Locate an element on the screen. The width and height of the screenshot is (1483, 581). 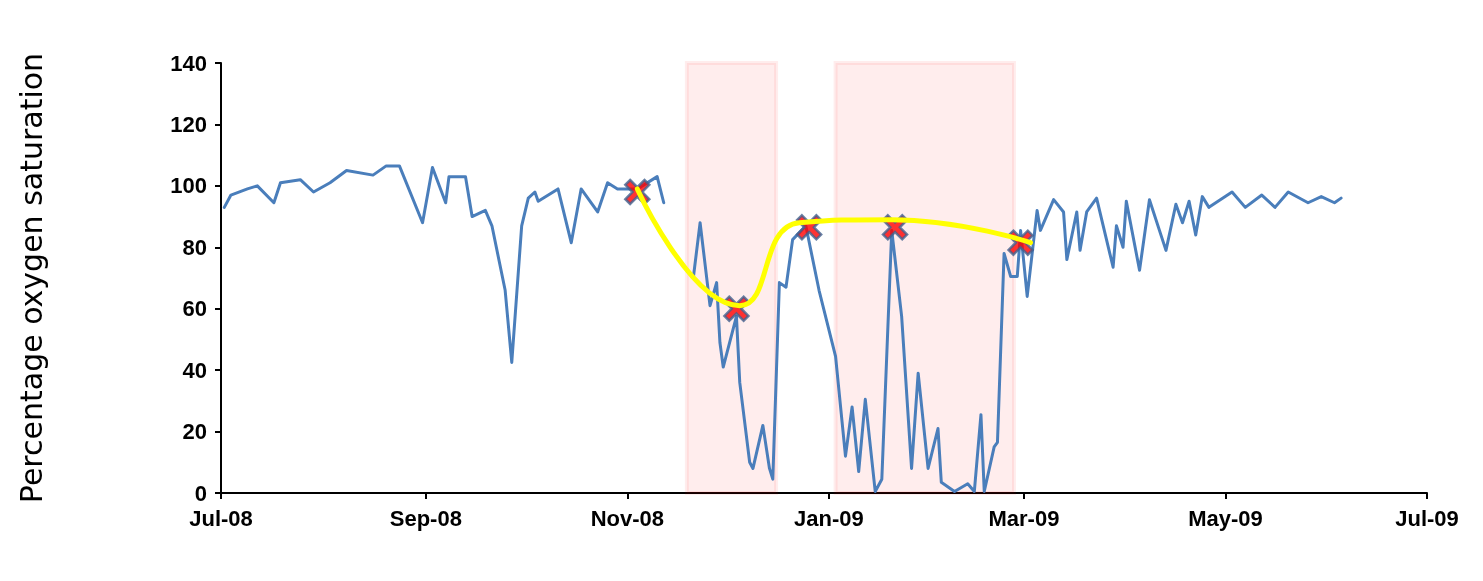
y-tick-label: 60 is located at coordinates (194, 309).